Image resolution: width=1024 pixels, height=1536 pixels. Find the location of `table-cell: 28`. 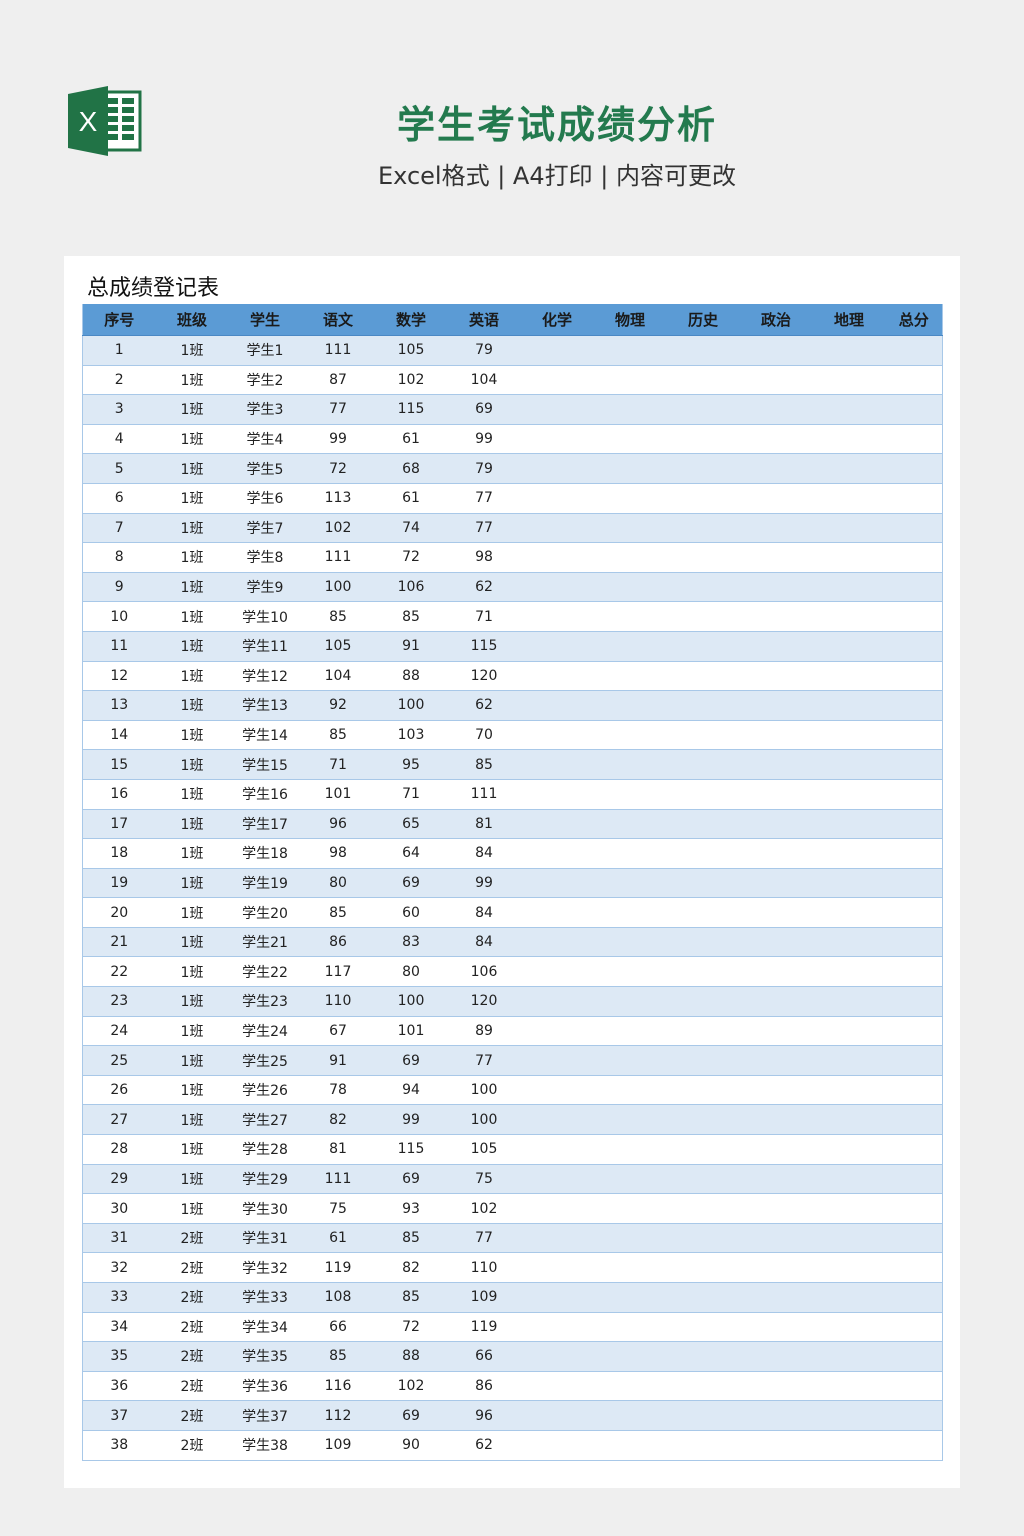

table-cell: 28 is located at coordinates (119, 1149).